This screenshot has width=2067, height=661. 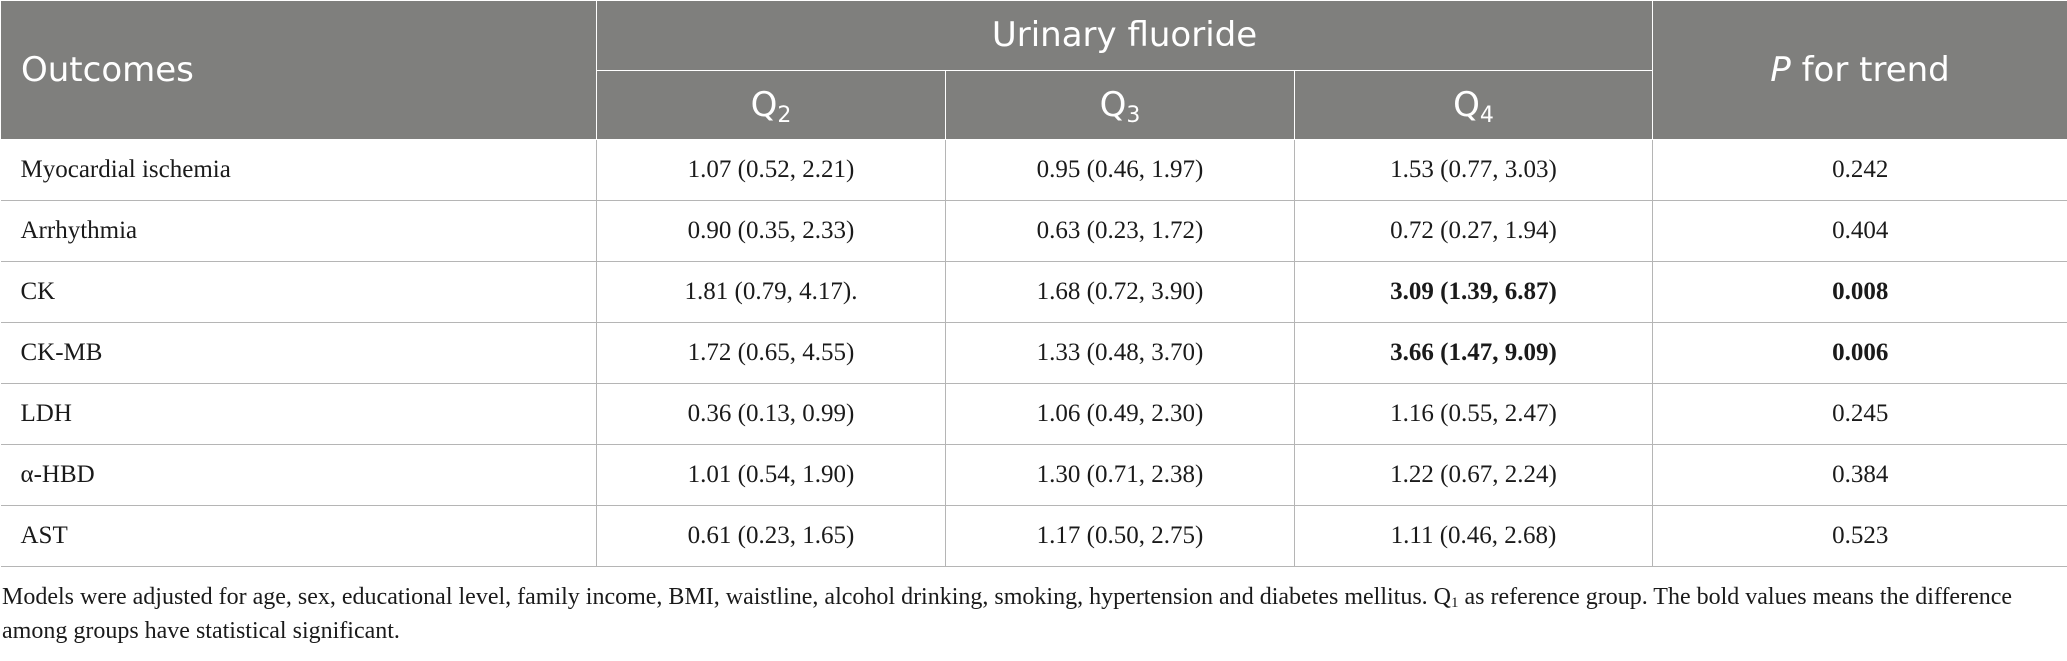 I want to click on cell-q3: 1.06 (0.49, 2.30), so click(x=1120, y=414).